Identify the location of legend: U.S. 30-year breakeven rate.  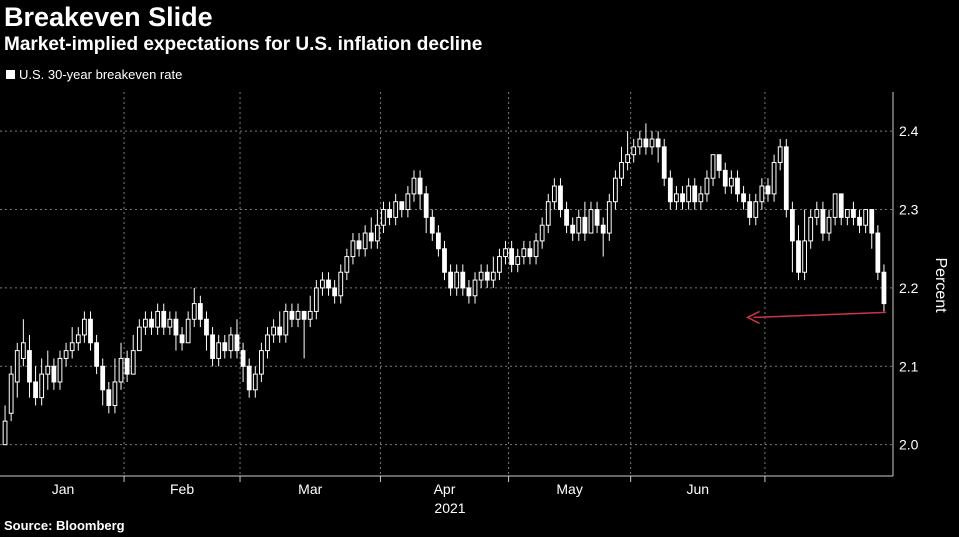
(94, 74).